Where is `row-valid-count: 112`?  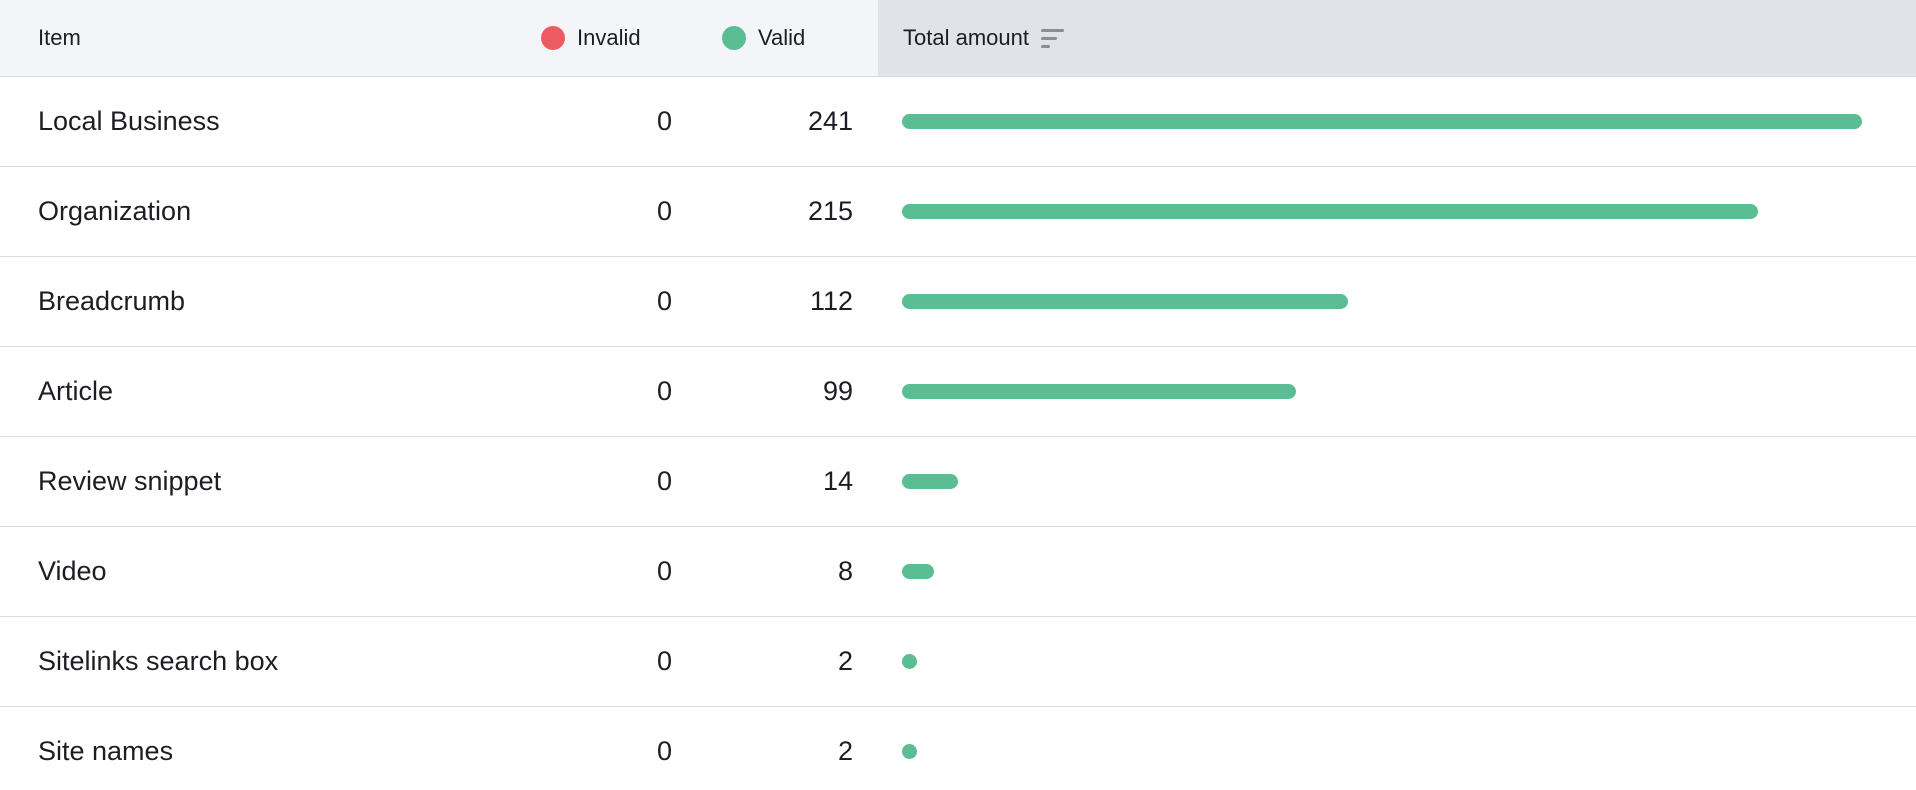
row-valid-count: 112 is located at coordinates (831, 301).